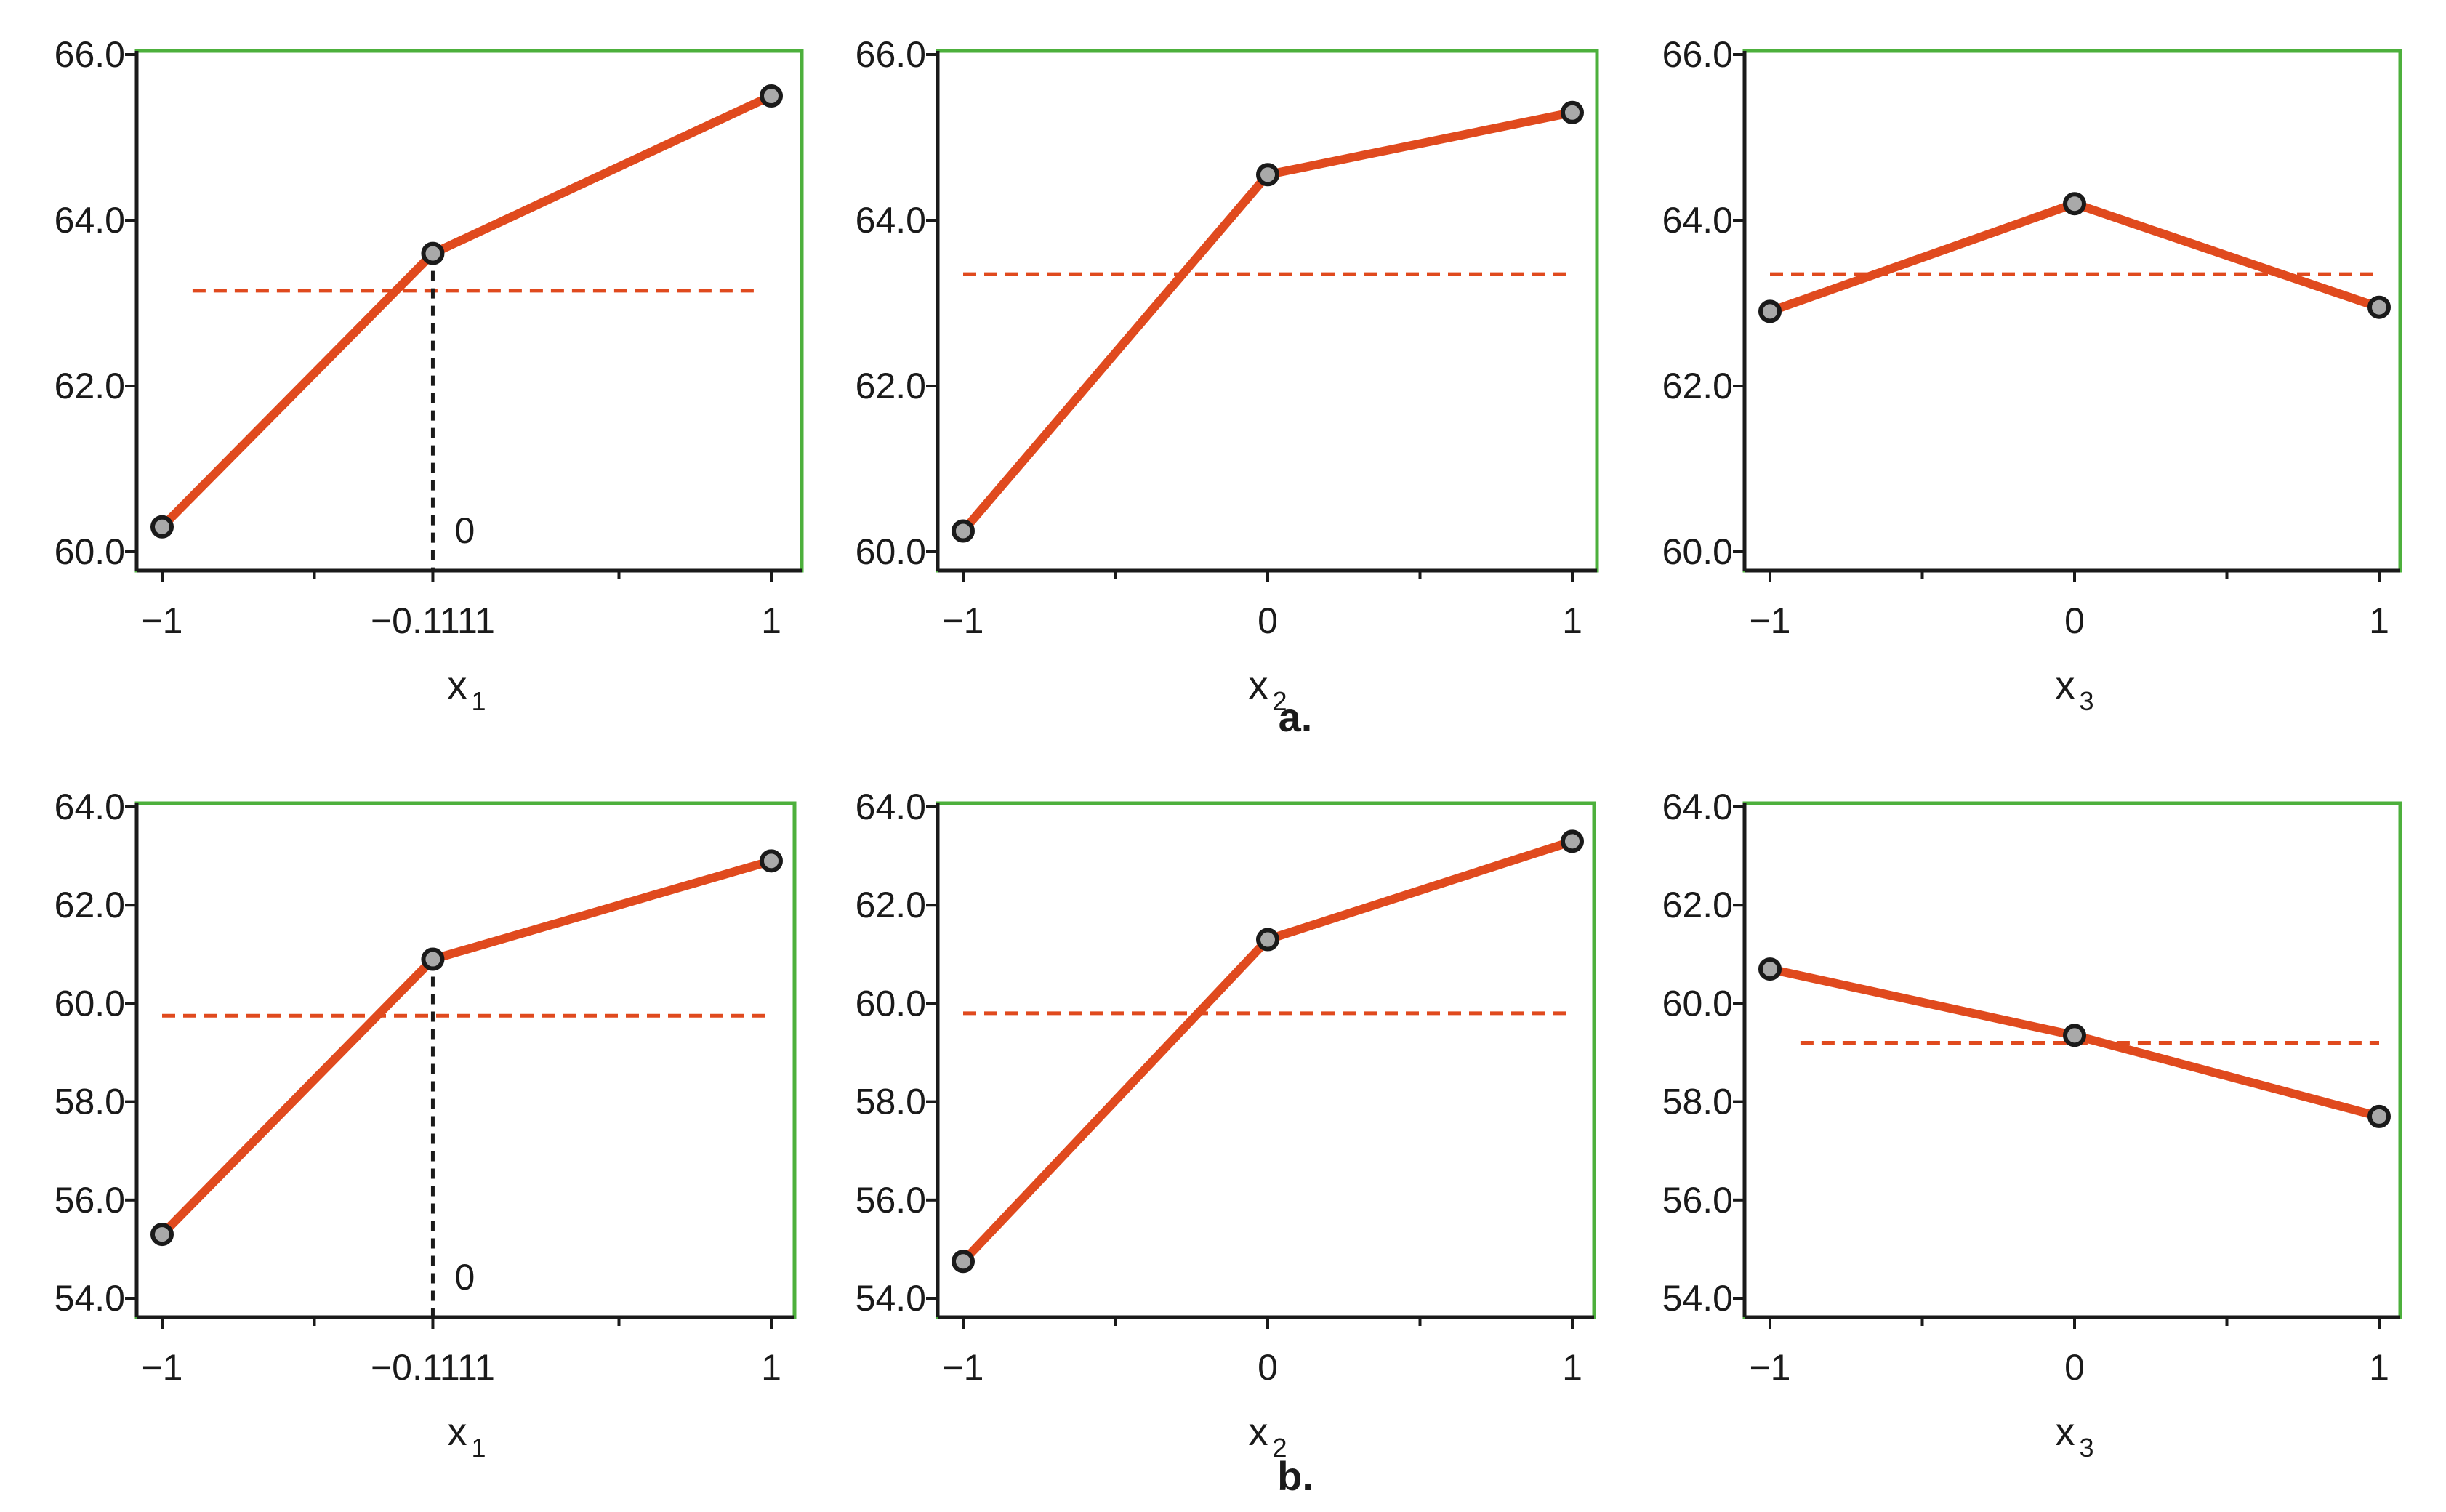 This screenshot has width=2446, height=1512. I want to click on chart-panel: 60.0 62.0 64.0 66.0 −1 0 1 x 3, so click(2032, 375).